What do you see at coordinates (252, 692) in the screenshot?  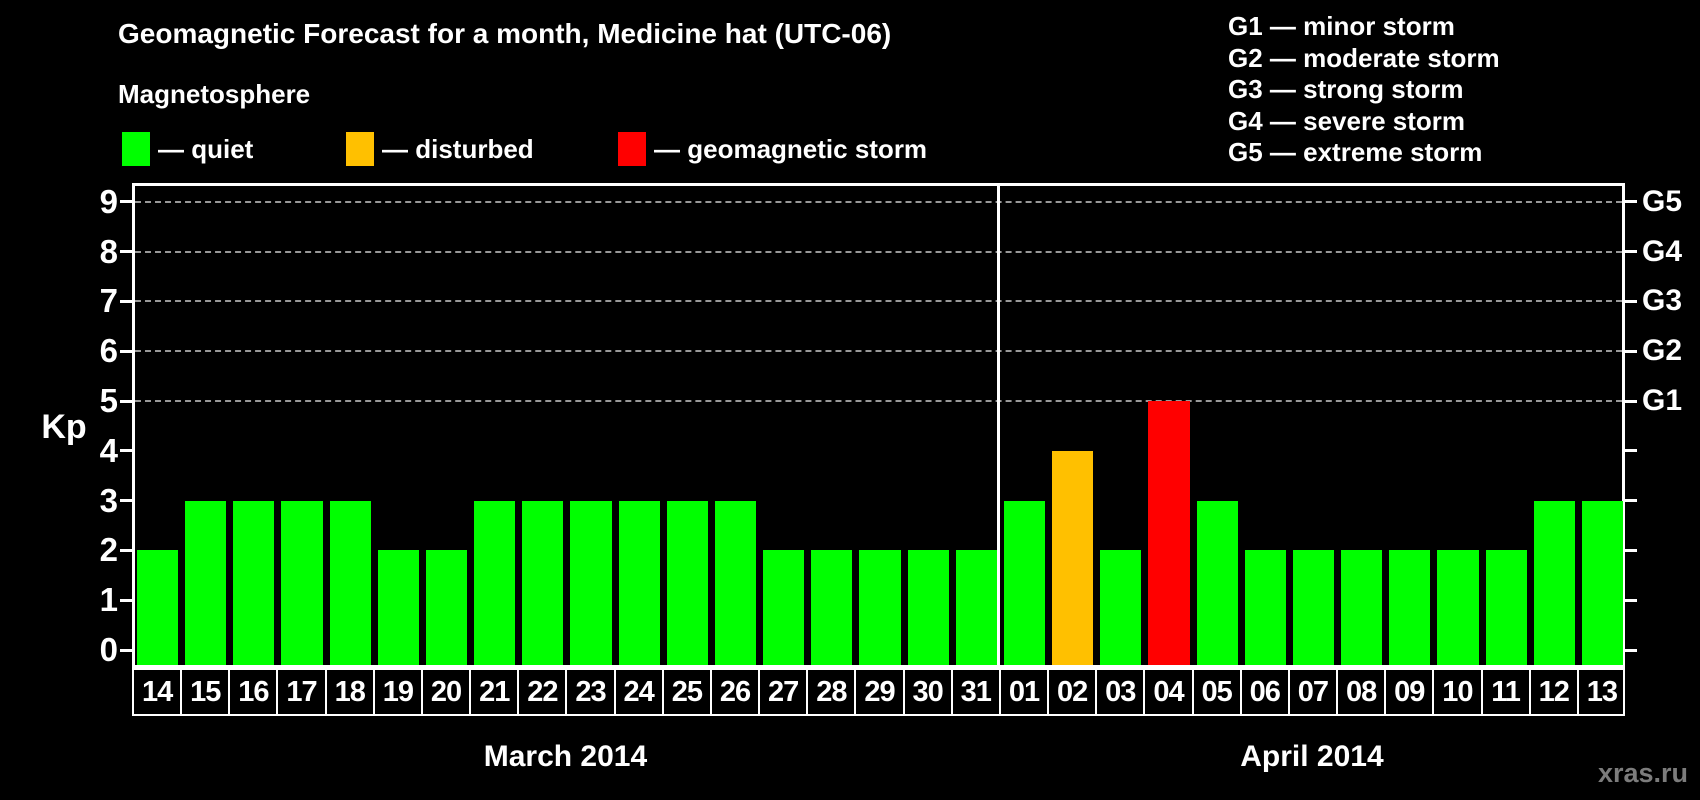 I see `day-label-16: 16` at bounding box center [252, 692].